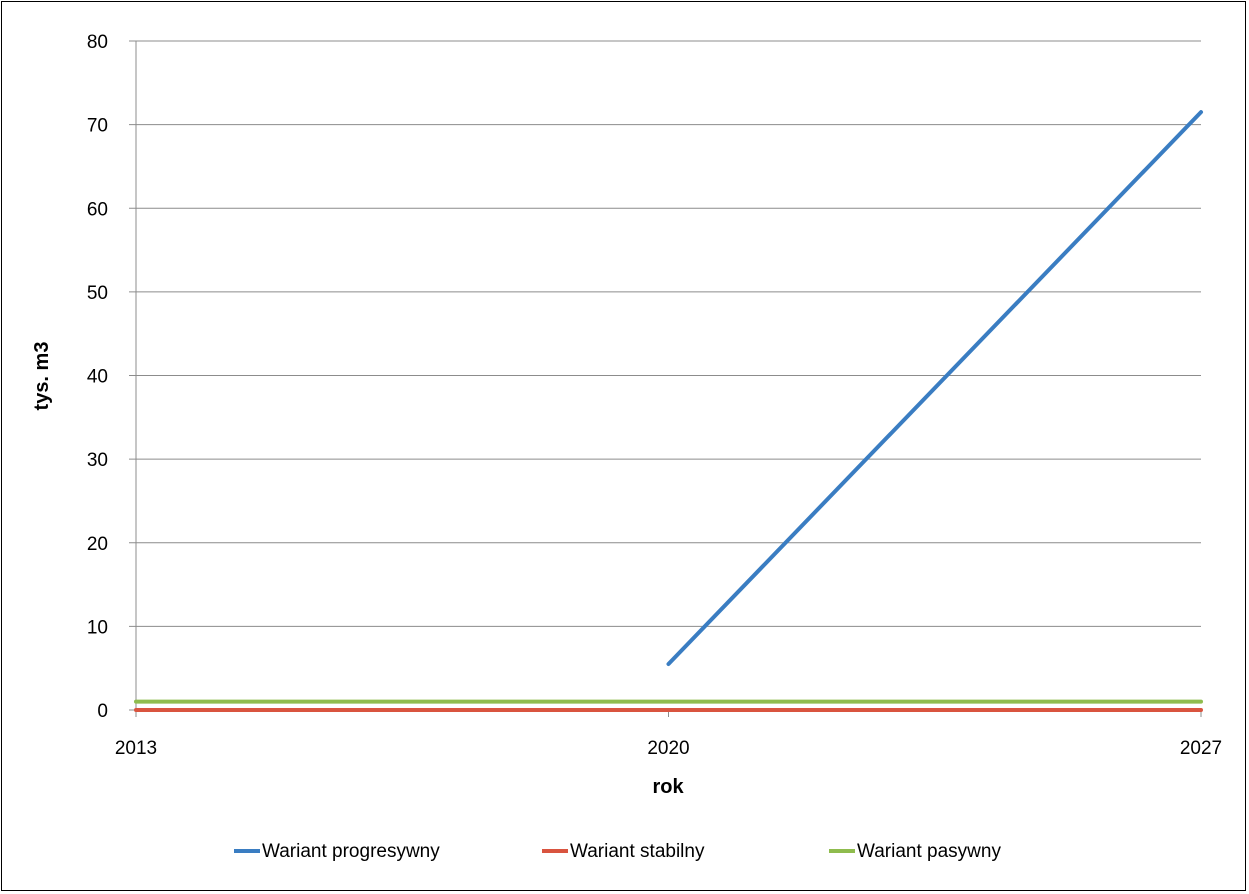  What do you see at coordinates (97, 377) in the screenshot?
I see `y-tick-label: 40` at bounding box center [97, 377].